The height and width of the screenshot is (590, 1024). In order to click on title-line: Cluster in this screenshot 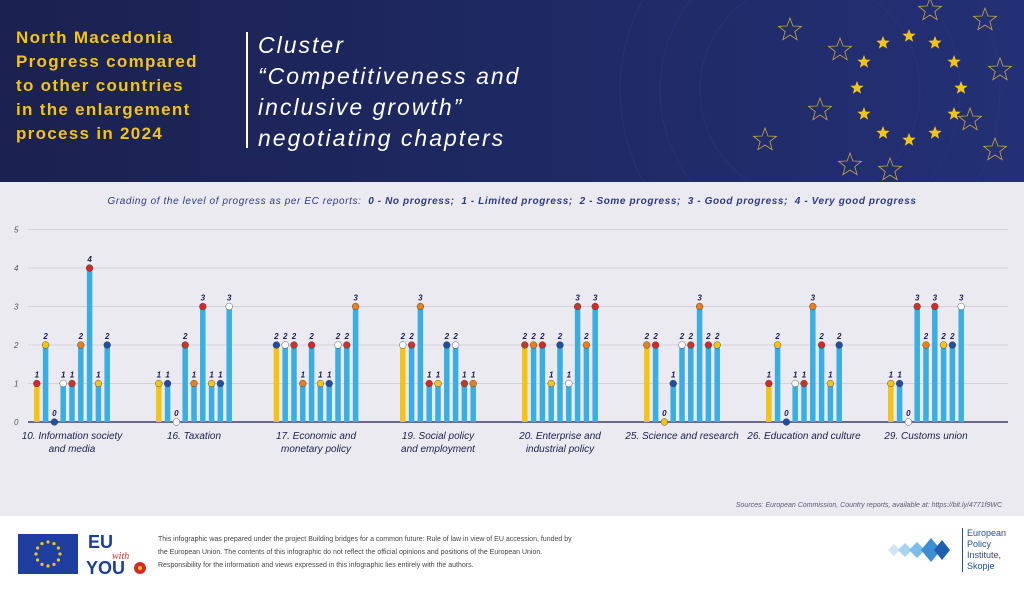, I will do `click(301, 45)`.